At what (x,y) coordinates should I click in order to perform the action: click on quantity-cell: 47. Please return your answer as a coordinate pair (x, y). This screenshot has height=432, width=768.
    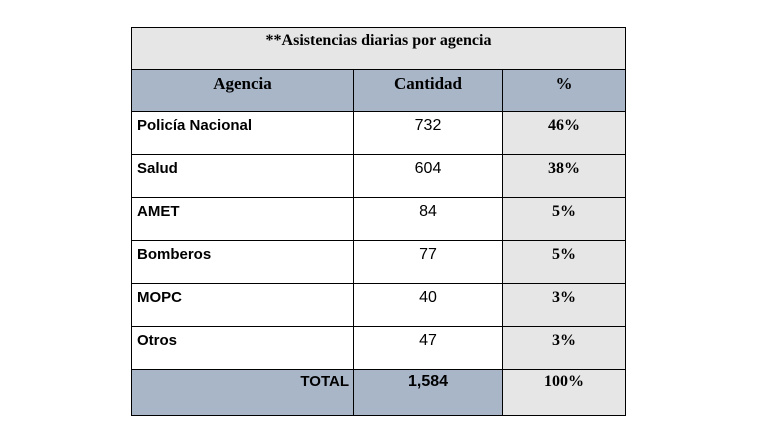
    Looking at the image, I should click on (428, 348).